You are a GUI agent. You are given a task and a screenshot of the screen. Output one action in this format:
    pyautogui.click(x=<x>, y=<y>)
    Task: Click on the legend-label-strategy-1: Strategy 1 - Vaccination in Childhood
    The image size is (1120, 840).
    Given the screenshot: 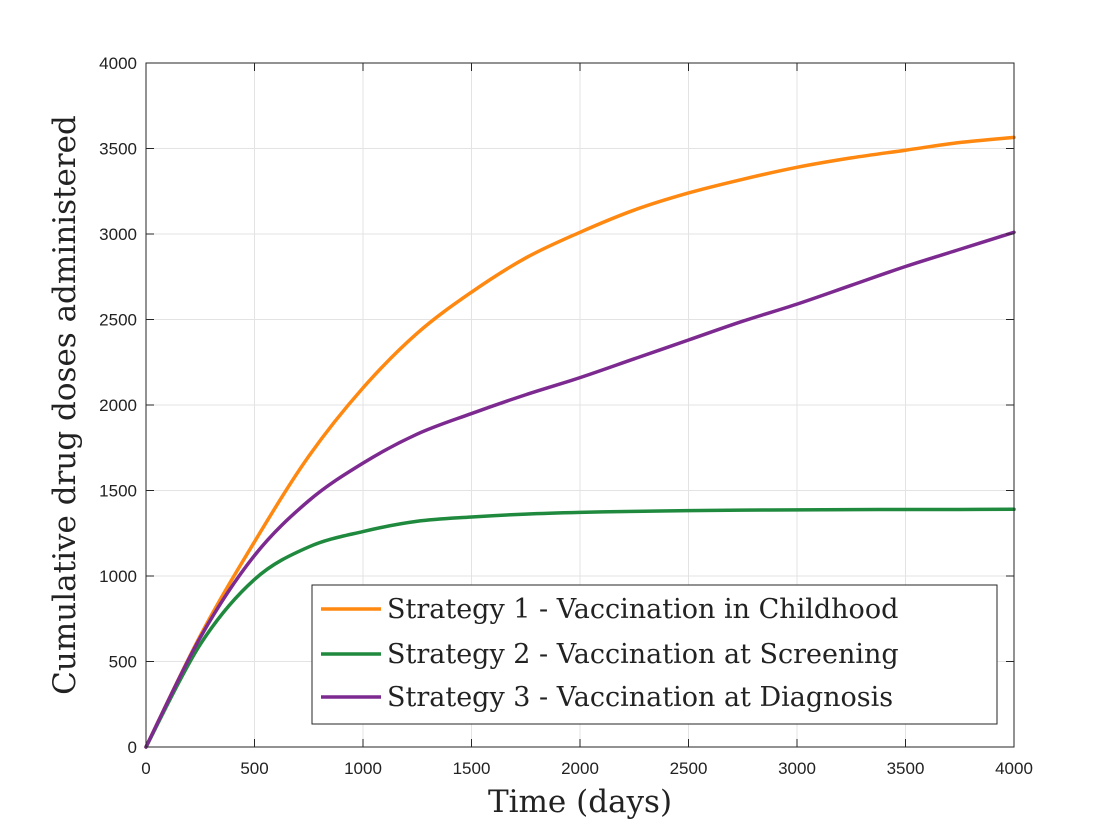 What is the action you would take?
    pyautogui.click(x=642, y=609)
    